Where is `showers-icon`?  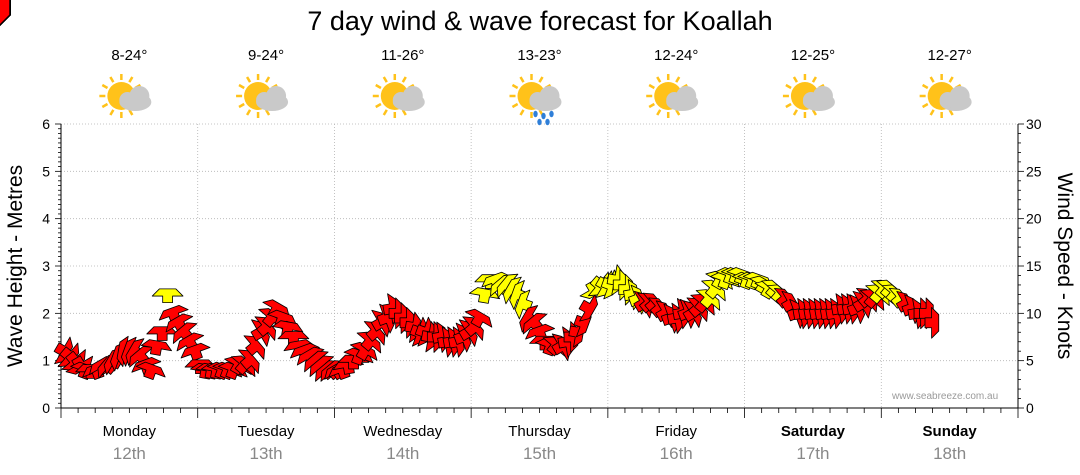 showers-icon is located at coordinates (535, 100).